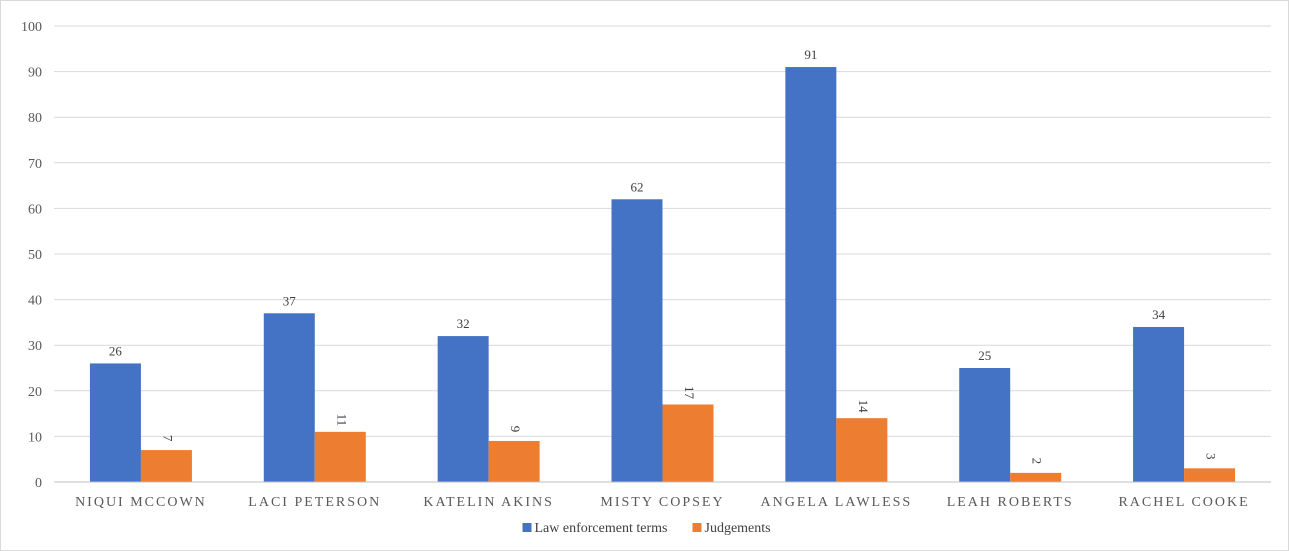 The image size is (1289, 551). What do you see at coordinates (601, 528) in the screenshot?
I see `legend-label: Law enforcement terms` at bounding box center [601, 528].